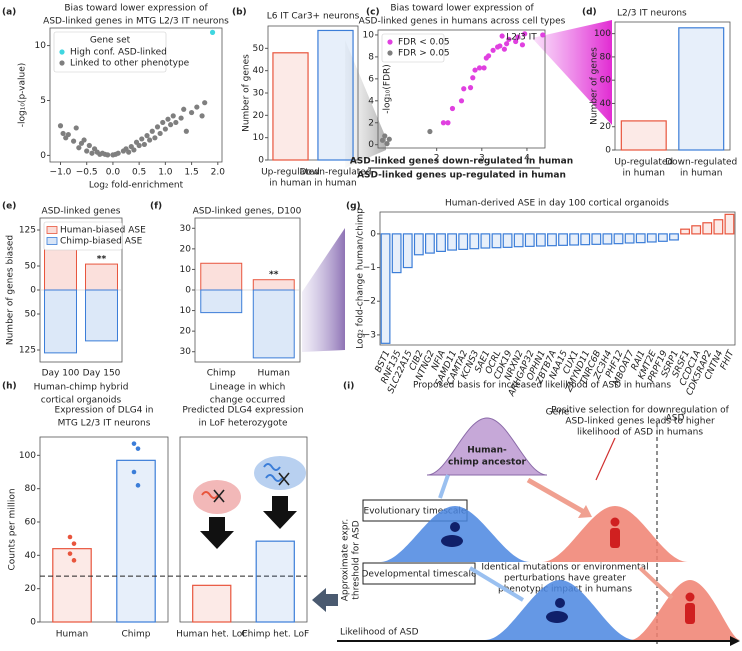 This screenshot has height=651, width=742. What do you see at coordinates (81, 212) in the screenshot?
I see `chart-title: ASD-linked genes` at bounding box center [81, 212].